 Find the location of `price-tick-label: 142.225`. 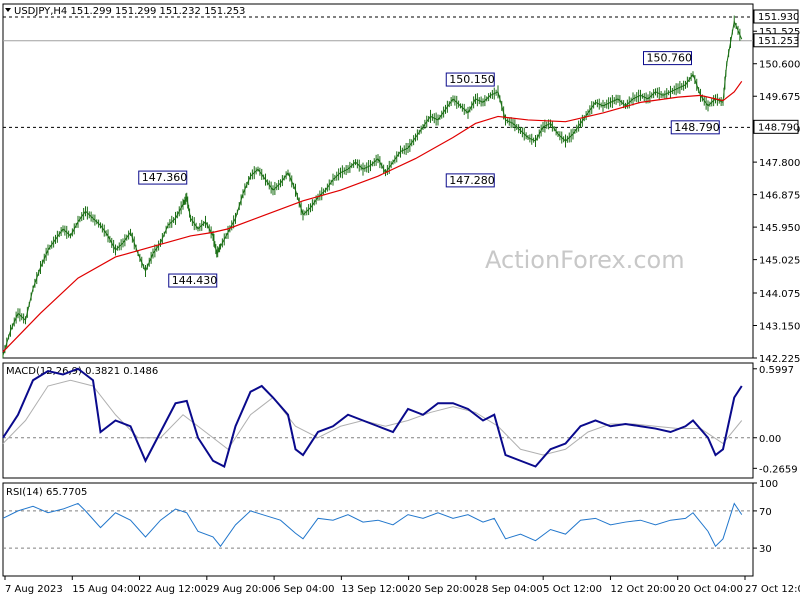

price-tick-label: 142.225 is located at coordinates (779, 359).